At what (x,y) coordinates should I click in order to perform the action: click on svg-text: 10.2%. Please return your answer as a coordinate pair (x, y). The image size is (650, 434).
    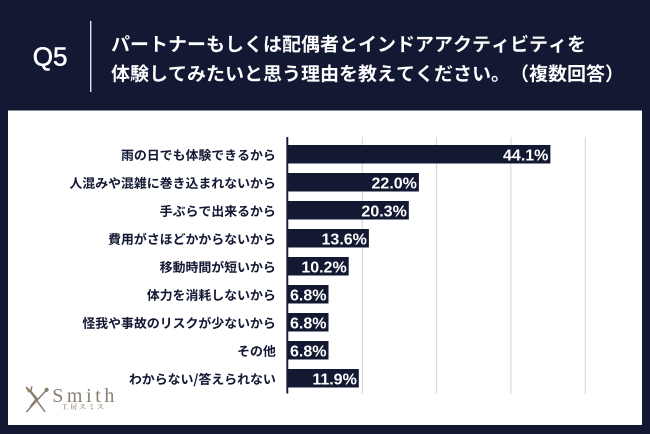
    Looking at the image, I should click on (323, 268).